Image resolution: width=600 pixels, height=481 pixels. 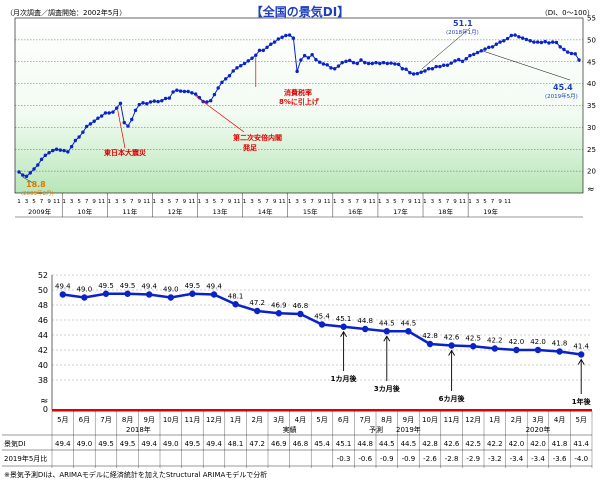 What do you see at coordinates (300, 420) in the screenshot?
I see `x-month-label: 4月` at bounding box center [300, 420].